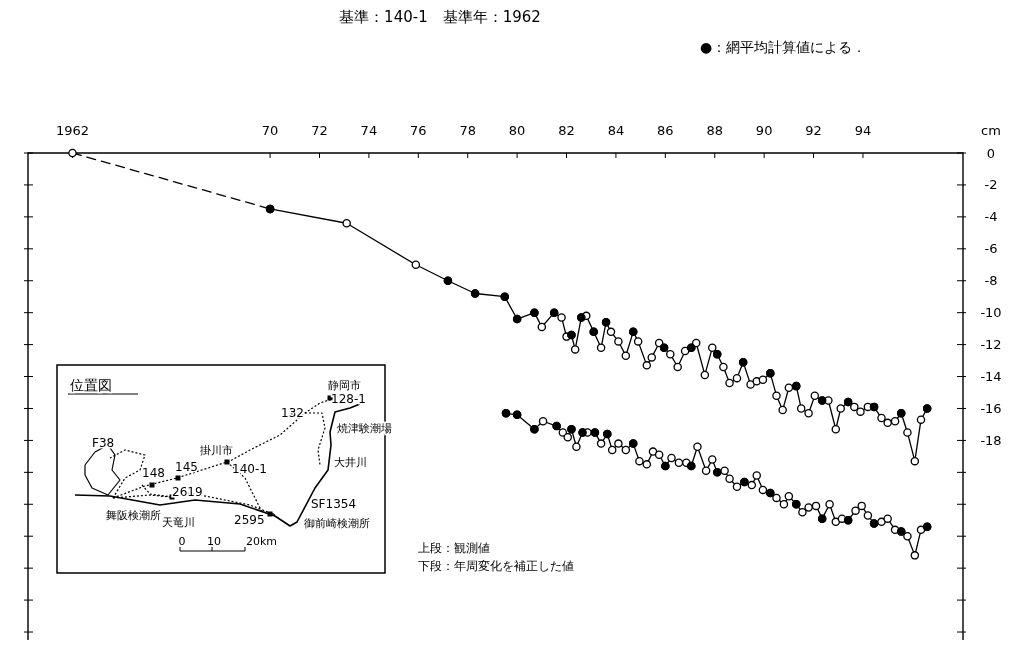 This screenshot has height=669, width=1036. Describe the element at coordinates (440, 17) in the screenshot. I see `chart-title: 基準：140-1 基準年：1962` at that location.